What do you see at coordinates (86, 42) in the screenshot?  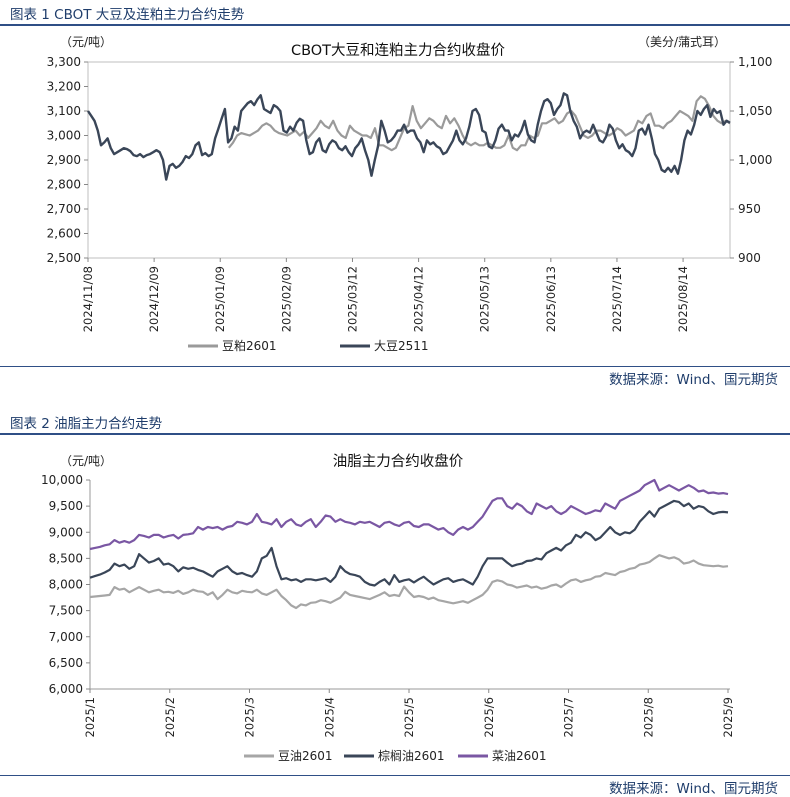 I see `chart1-left-unit: （元/吨）` at bounding box center [86, 42].